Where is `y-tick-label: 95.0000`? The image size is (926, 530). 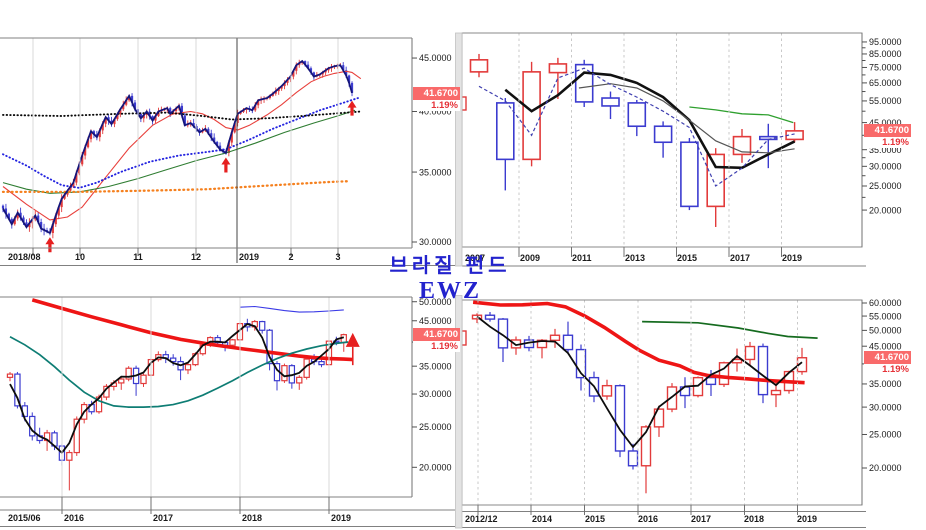
y-tick-label: 95.0000 is located at coordinates (885, 42).